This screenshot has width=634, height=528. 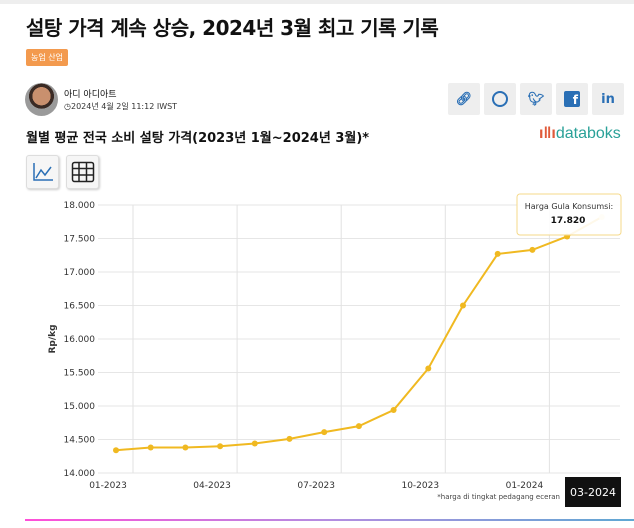 I want to click on y-axis-label: Rp/kg, so click(x=53, y=338).